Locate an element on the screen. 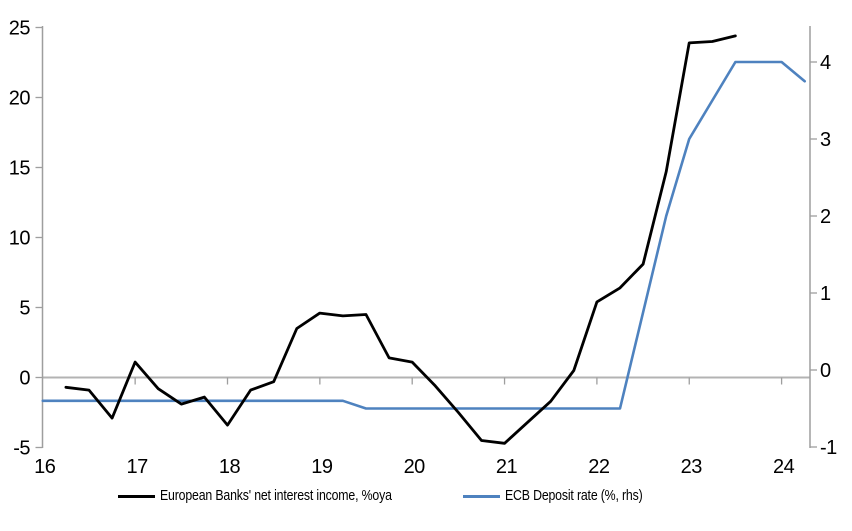 This screenshot has height=531, width=852. left-axis-tick-label: 15 is located at coordinates (20, 169).